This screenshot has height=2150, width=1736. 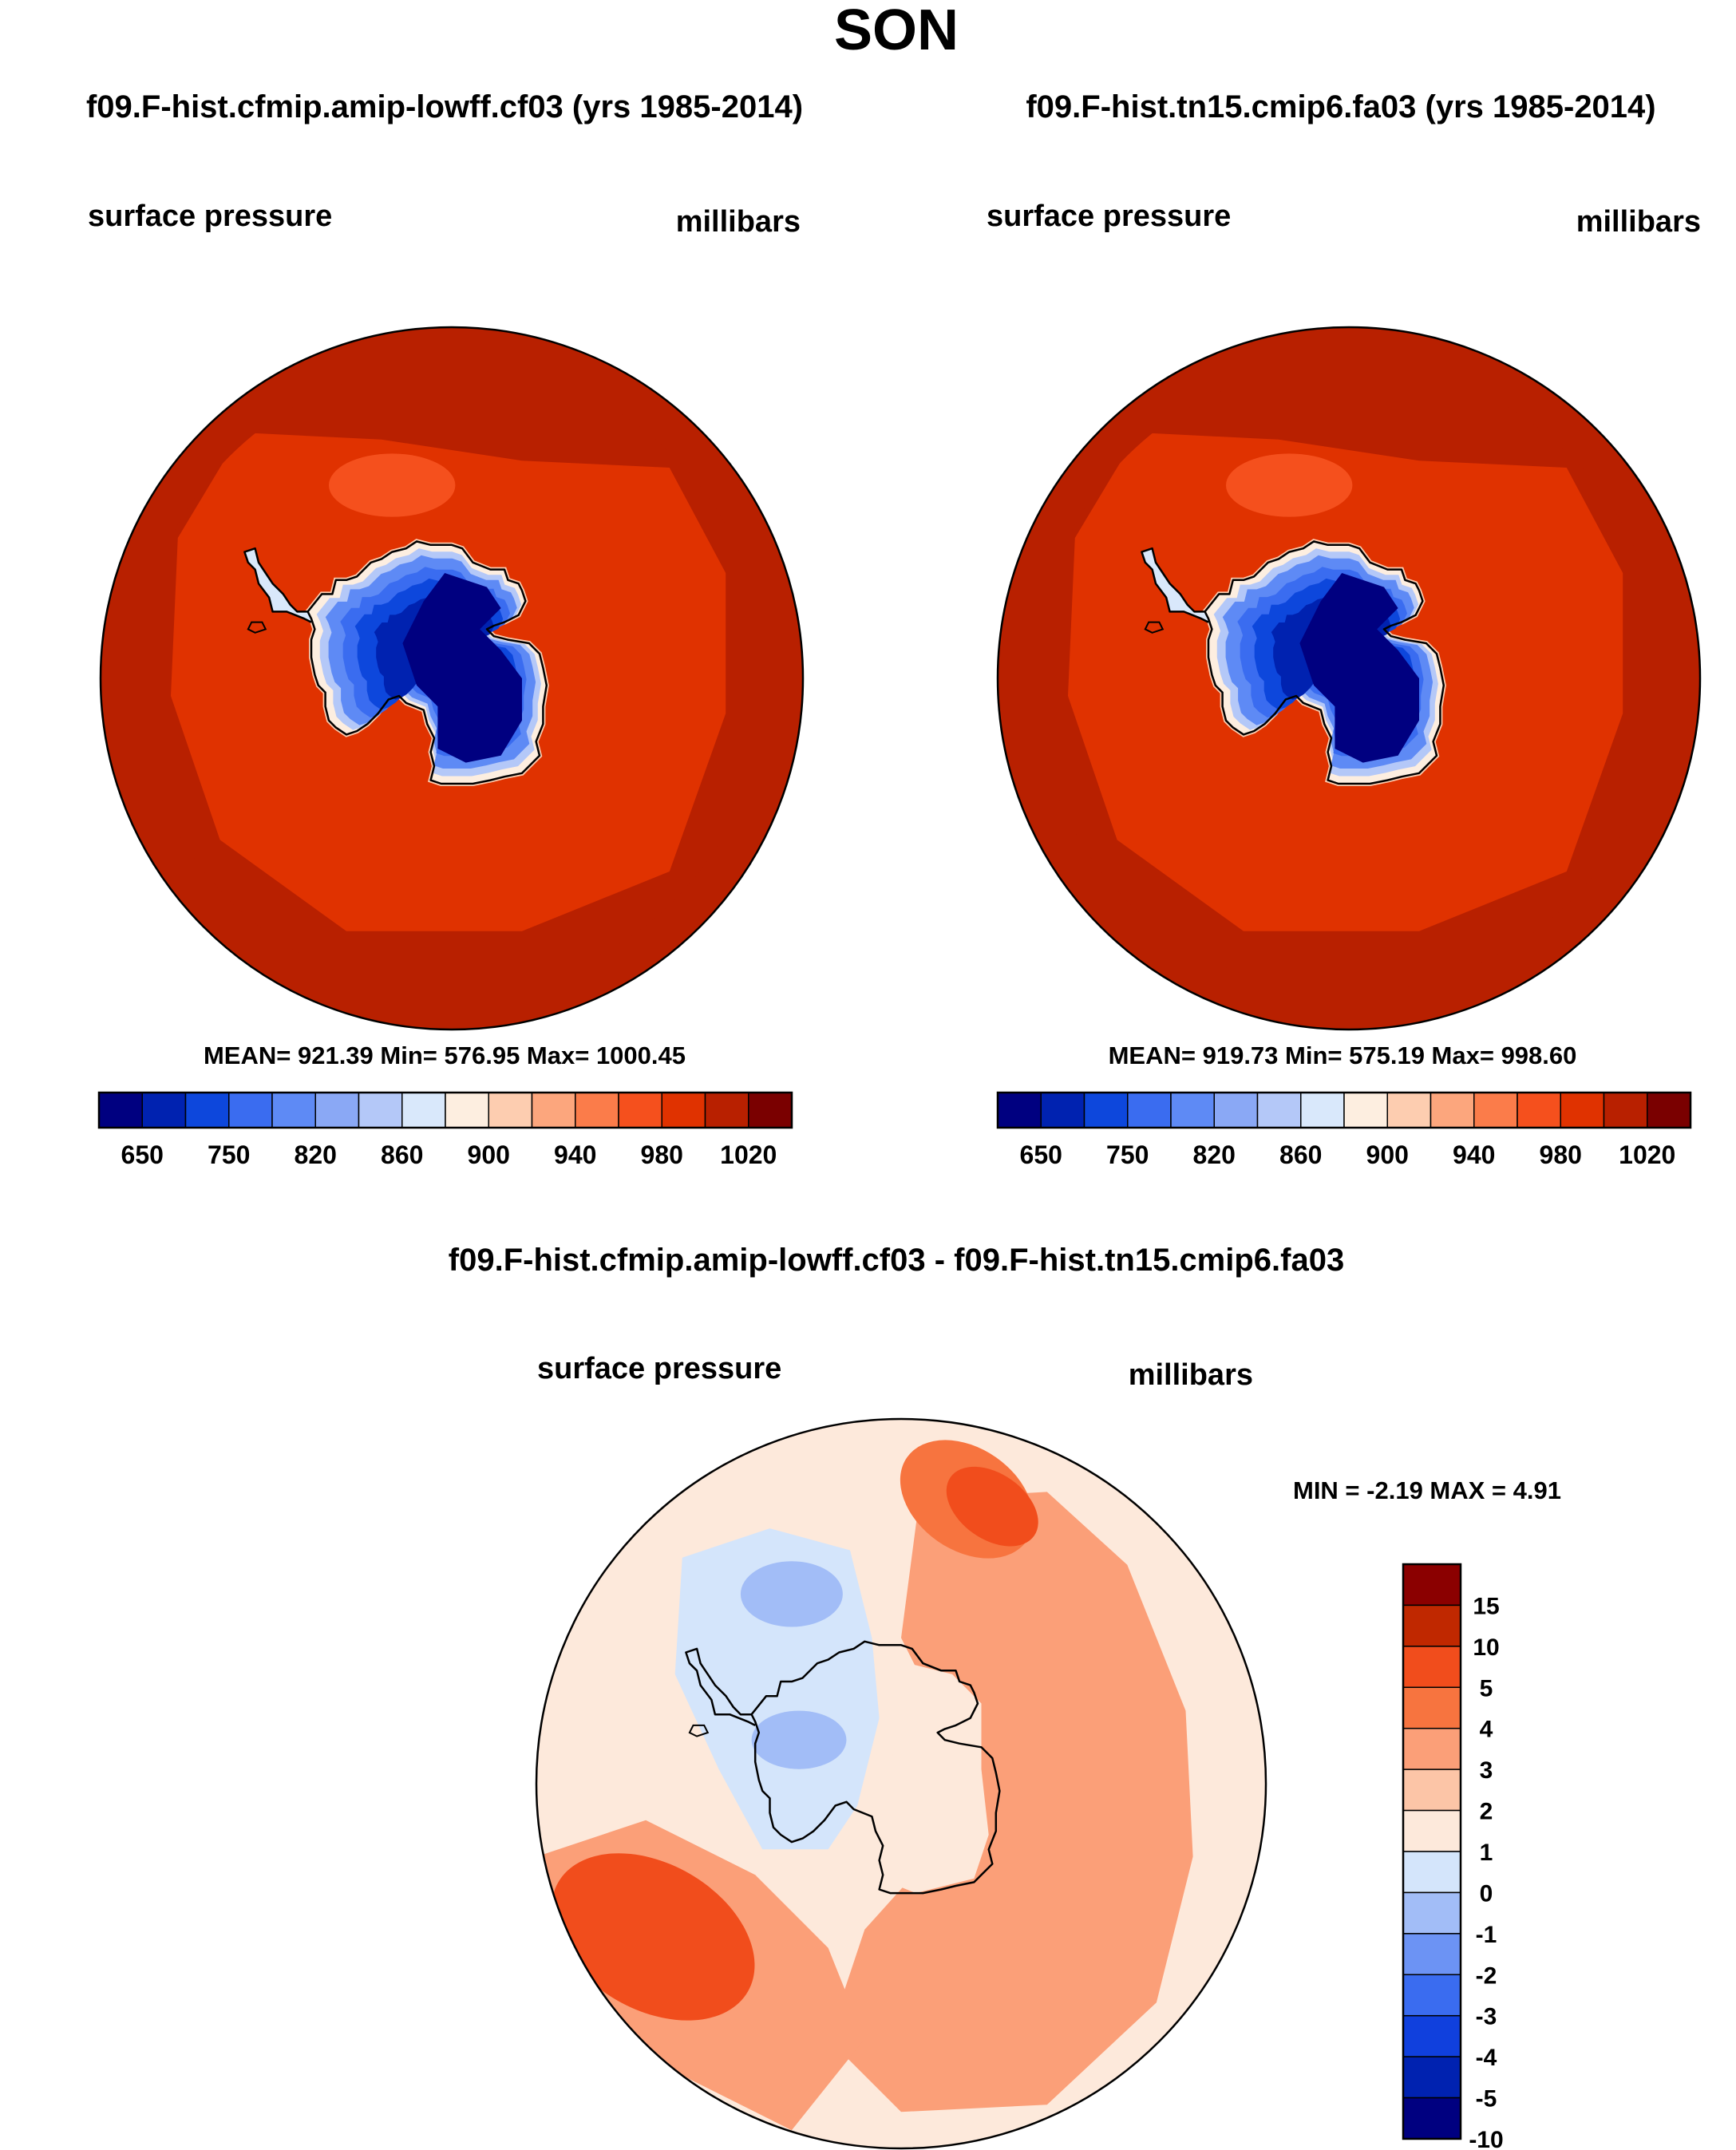 I want to click on colorbar-tick-label: -3, so click(x=1486, y=2017).